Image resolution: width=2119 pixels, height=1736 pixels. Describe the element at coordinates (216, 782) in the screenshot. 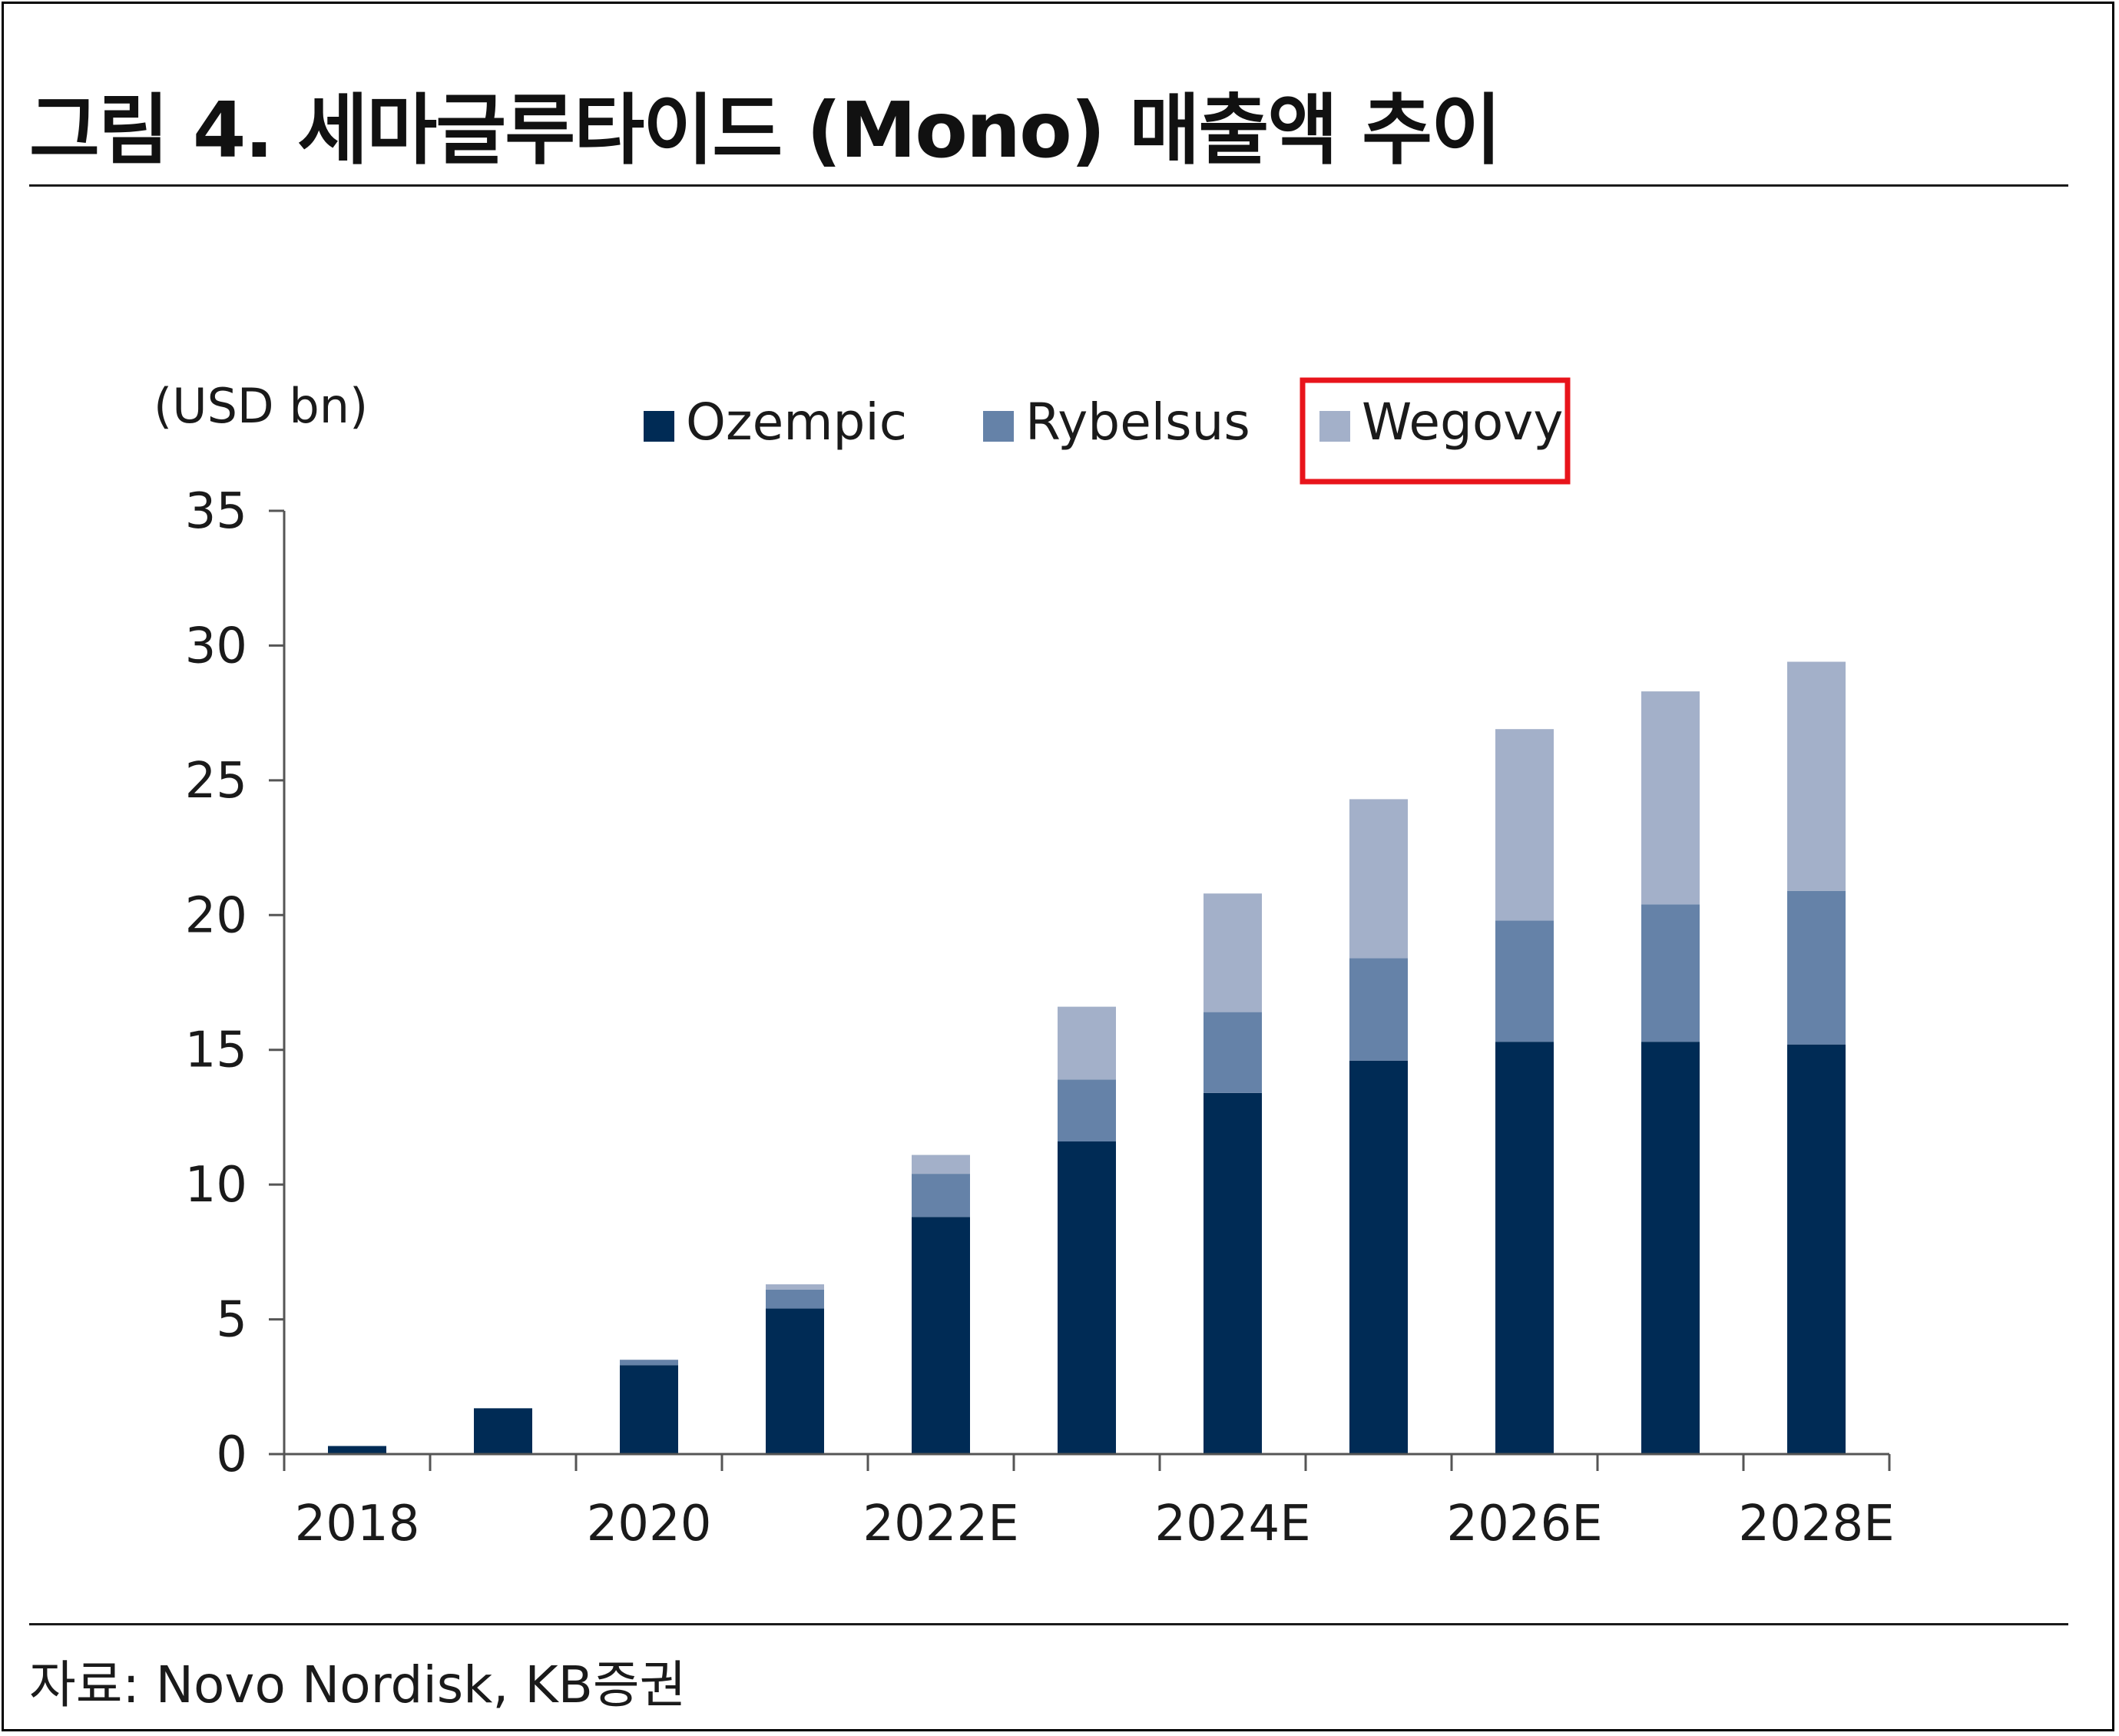

I see `y-tick-label: 25` at that location.